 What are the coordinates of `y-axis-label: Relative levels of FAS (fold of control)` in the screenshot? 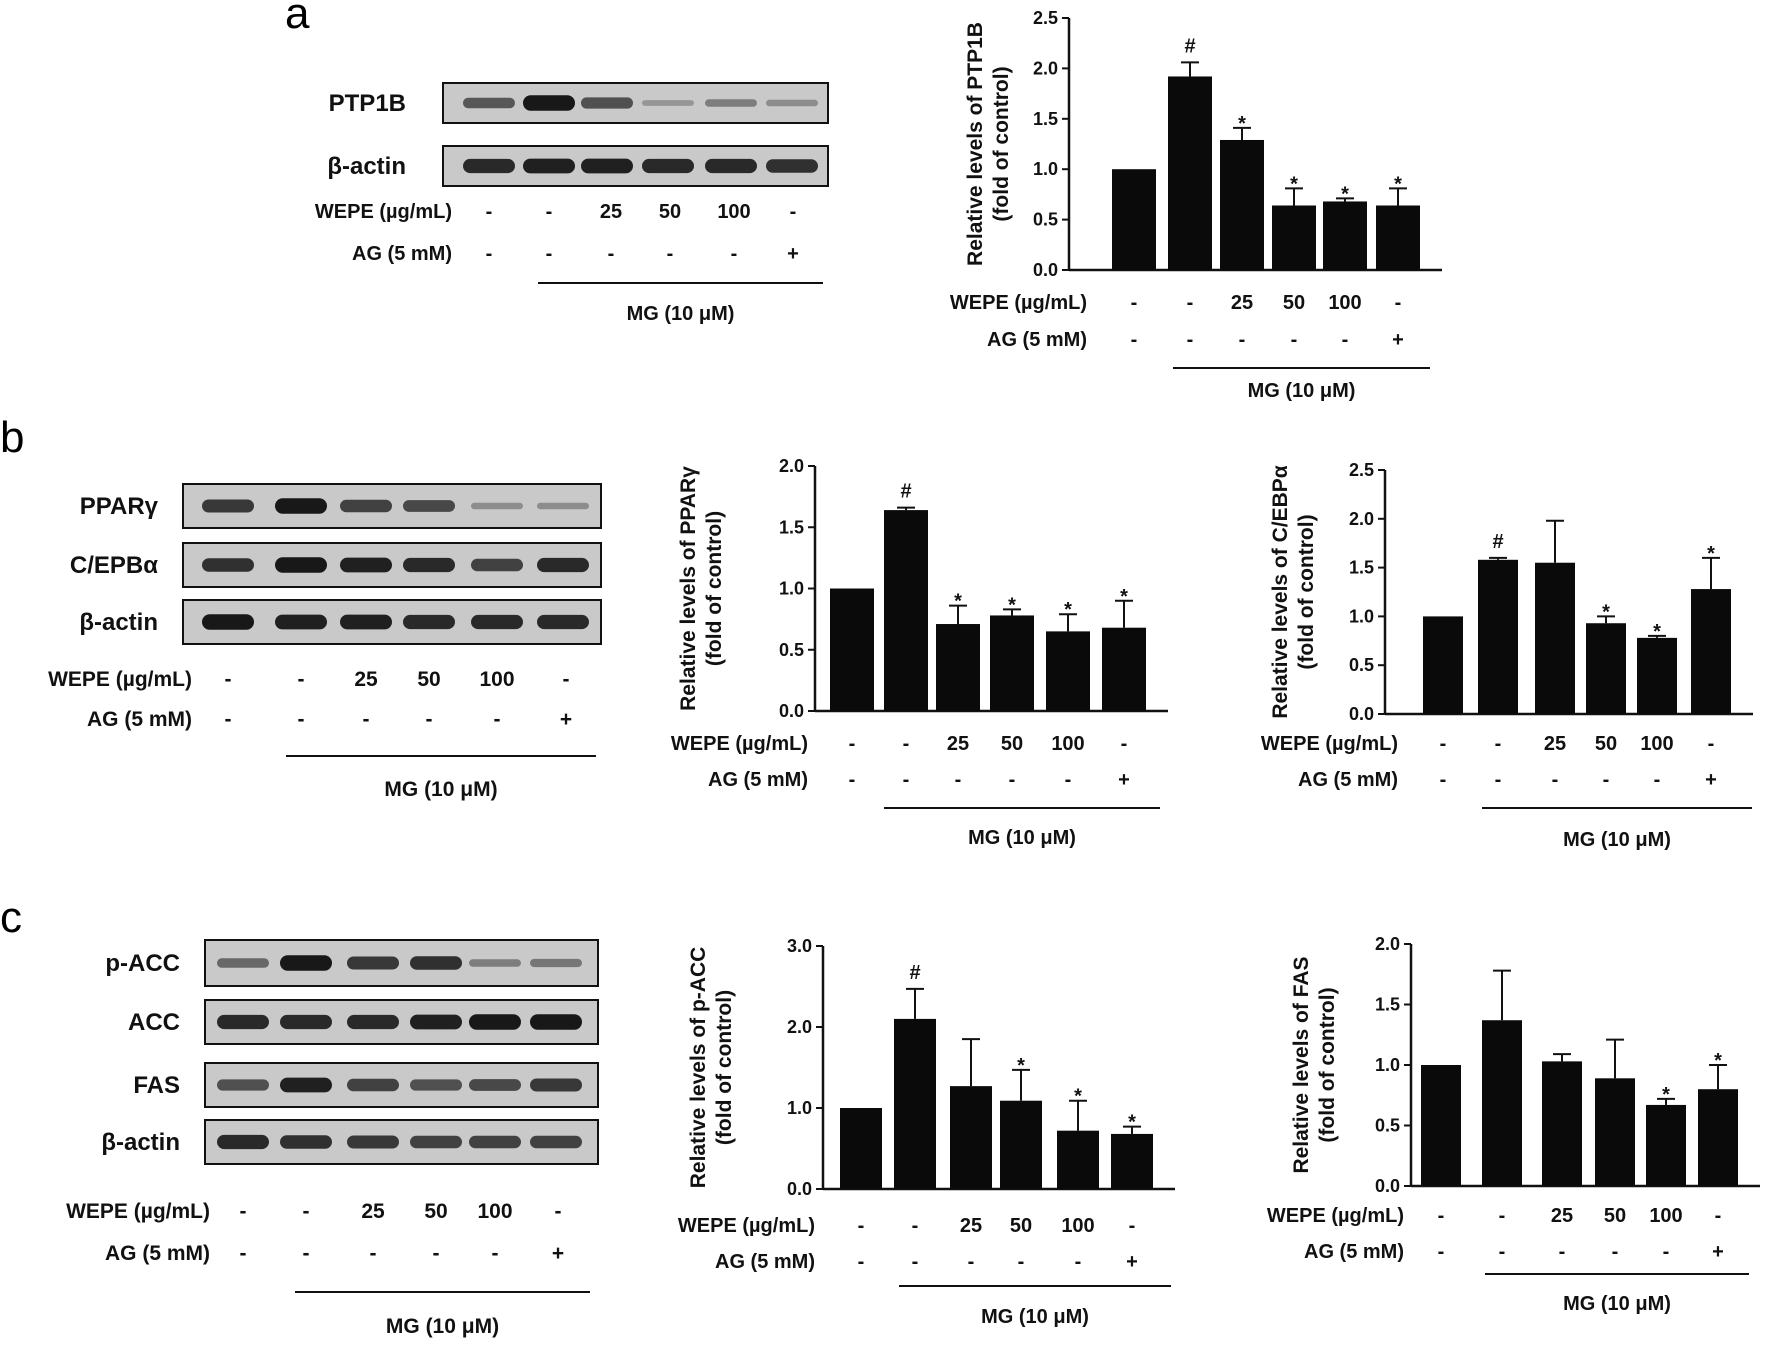 It's located at (1314, 1064).